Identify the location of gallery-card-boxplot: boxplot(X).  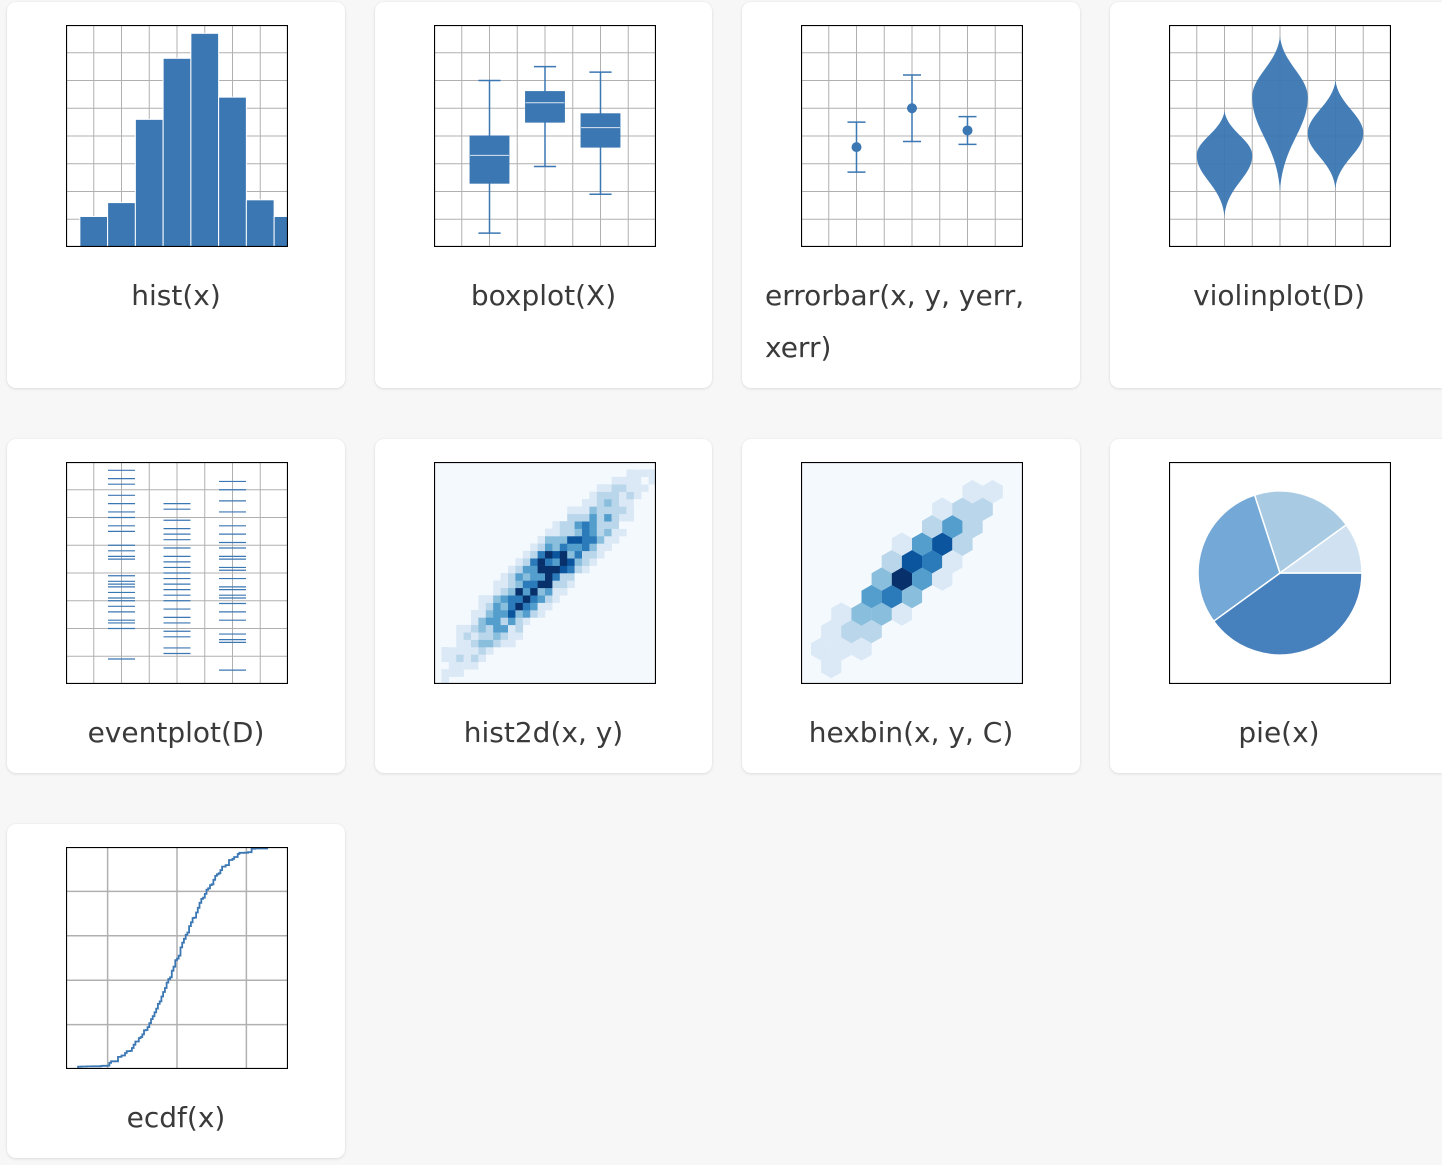
(543, 195).